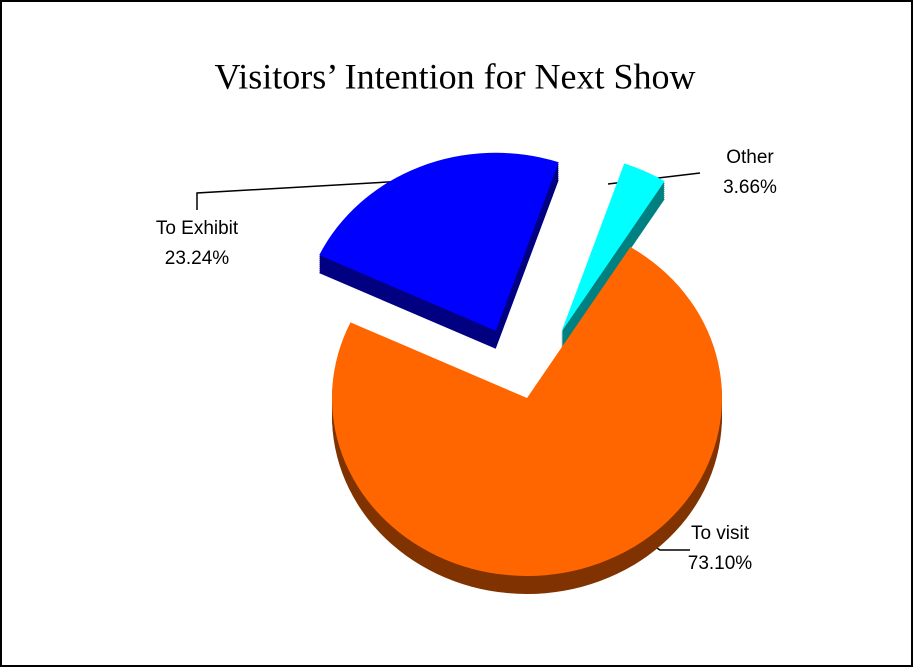 Image resolution: width=913 pixels, height=667 pixels. I want to click on slice-label: Other, so click(750, 157).